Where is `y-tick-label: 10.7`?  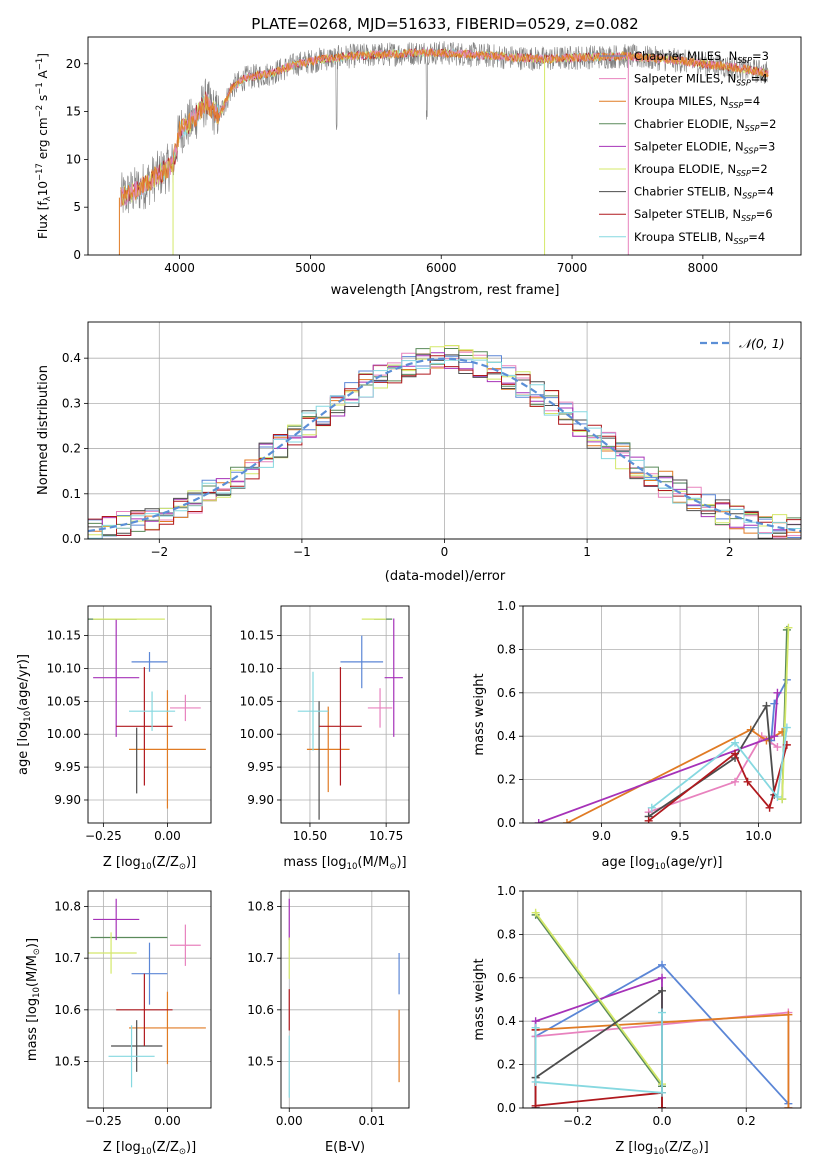
y-tick-label: 10.7 is located at coordinates (260, 958).